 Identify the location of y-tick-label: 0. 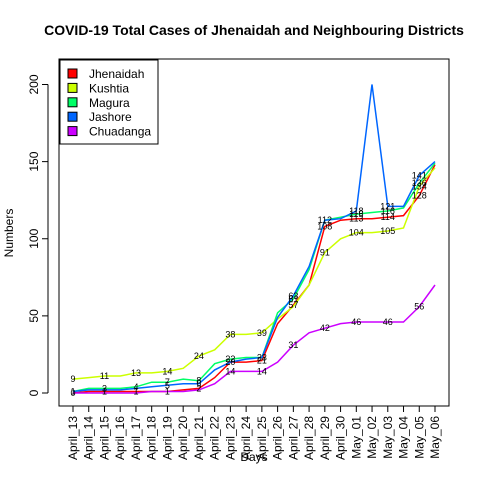
(34, 392).